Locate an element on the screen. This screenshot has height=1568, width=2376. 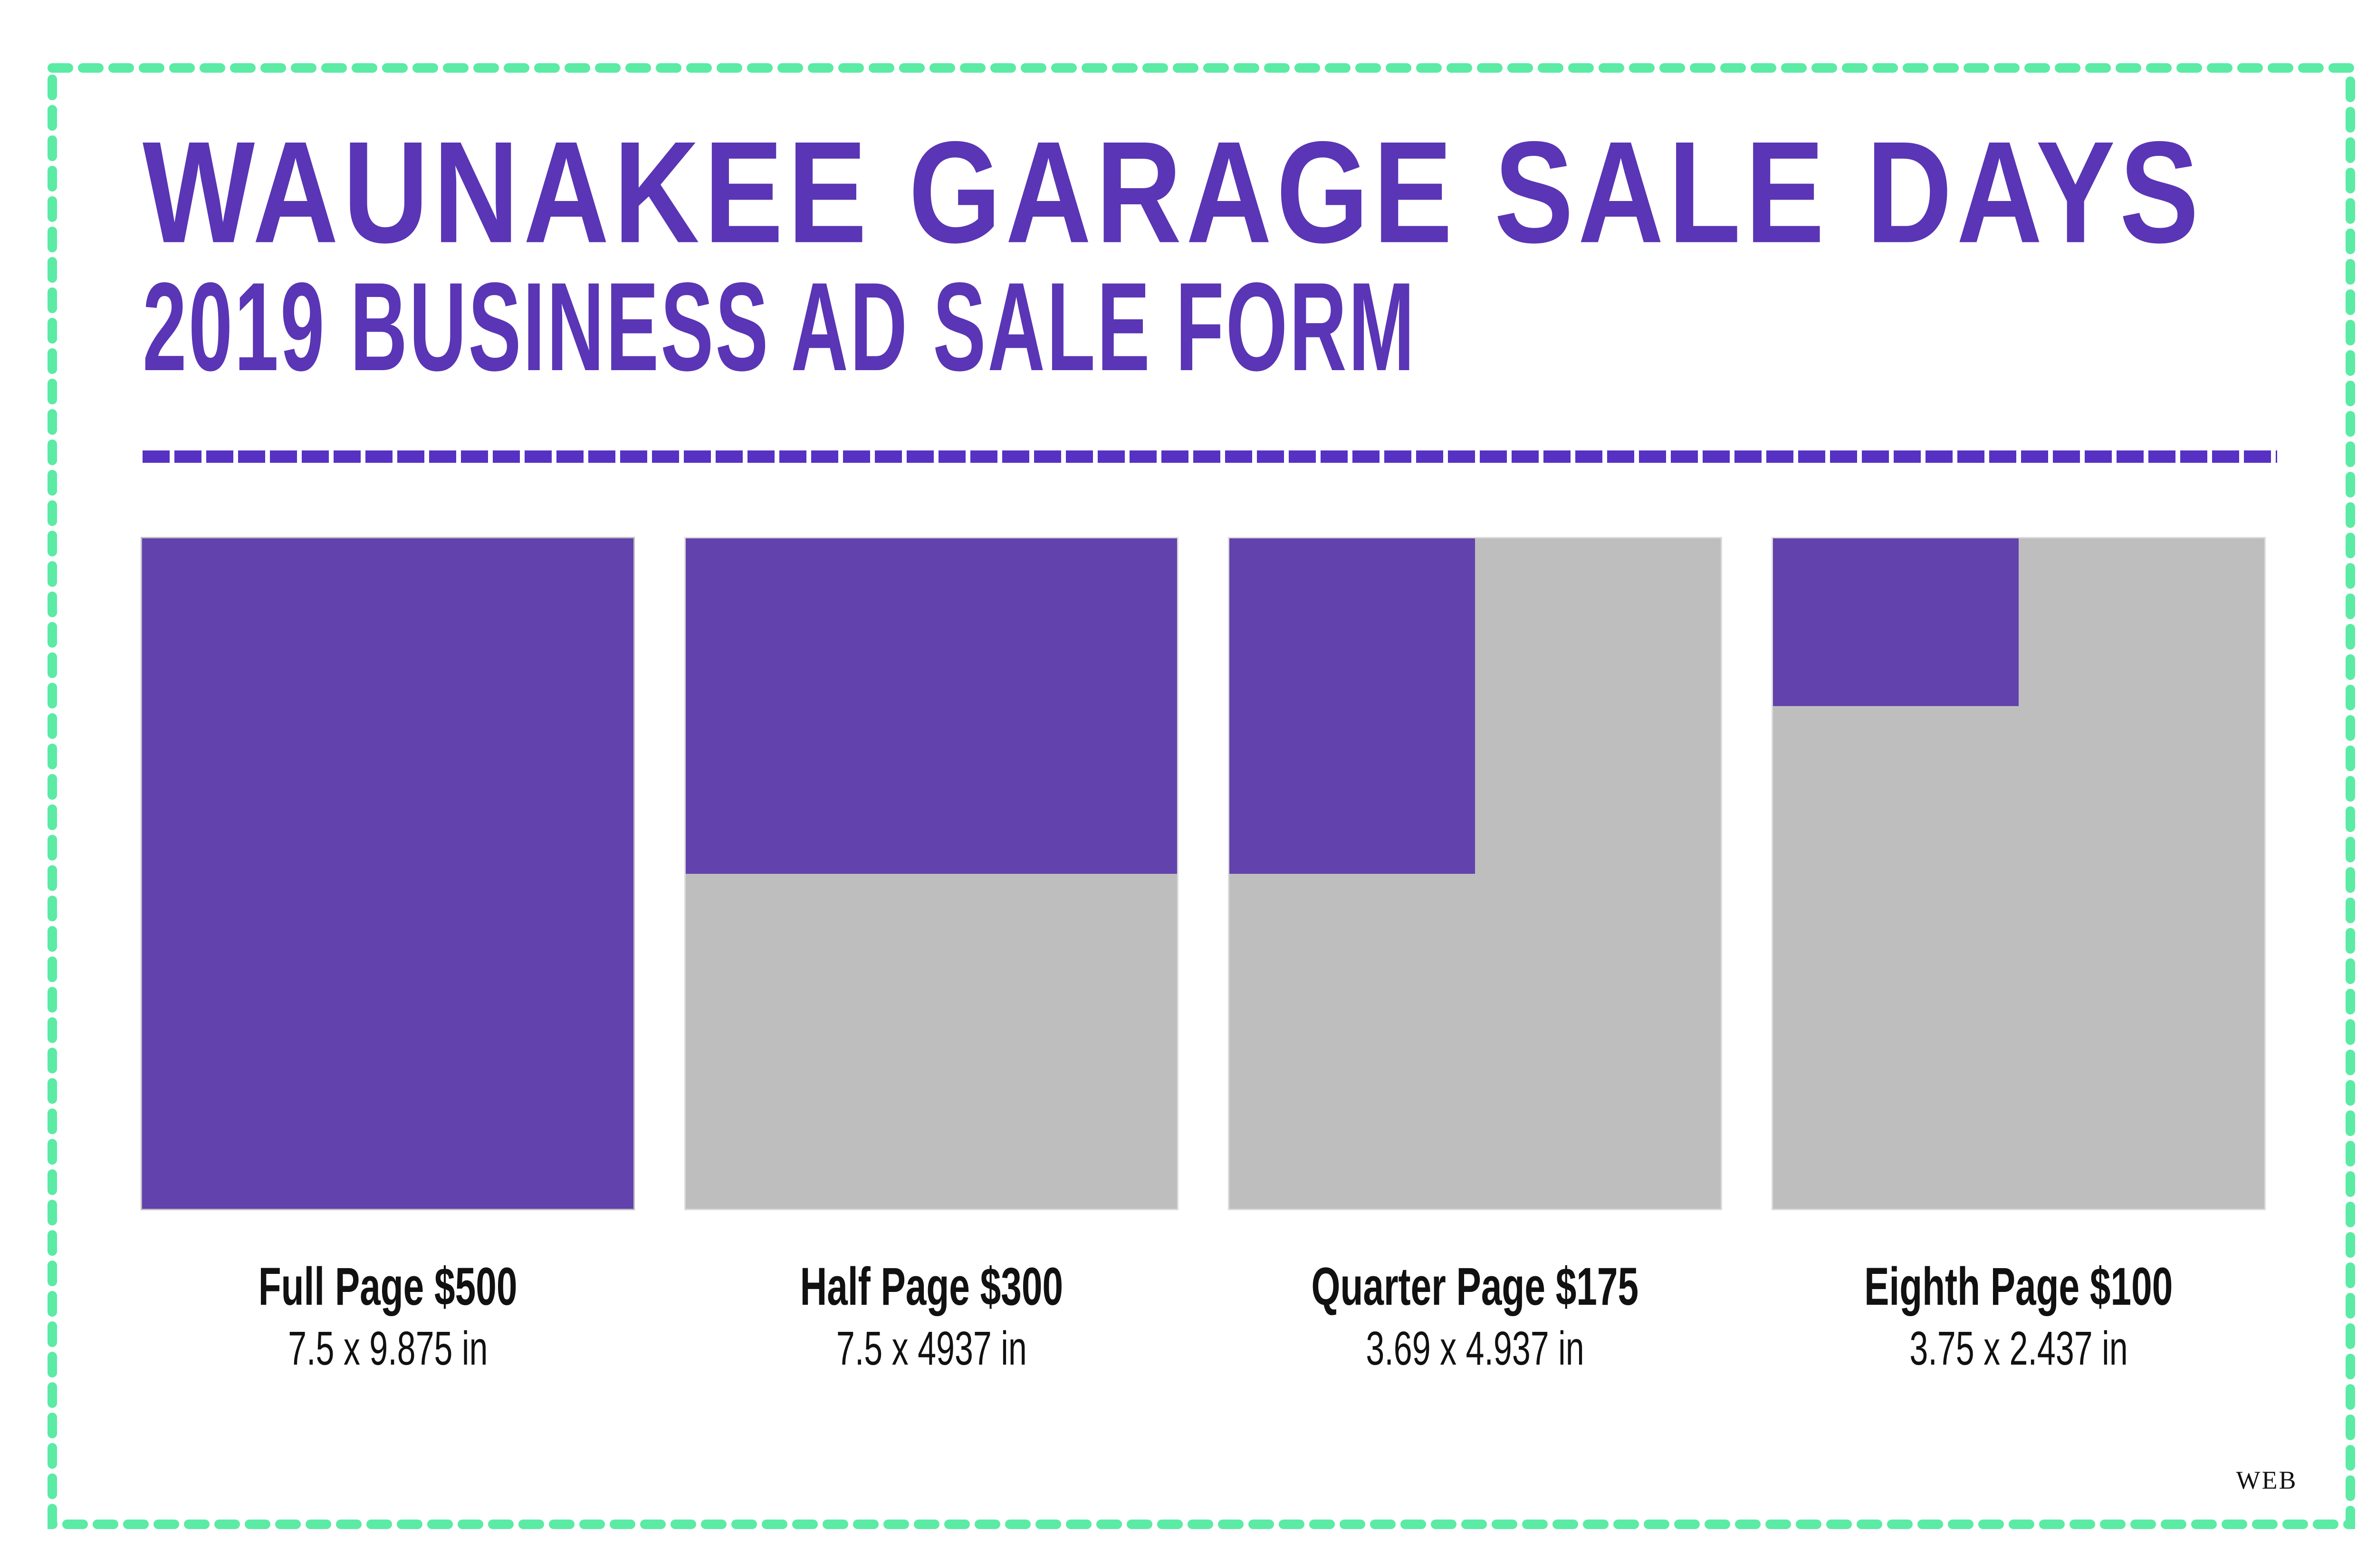
ad-name-text: Full Page $500 is located at coordinates (387, 1287).